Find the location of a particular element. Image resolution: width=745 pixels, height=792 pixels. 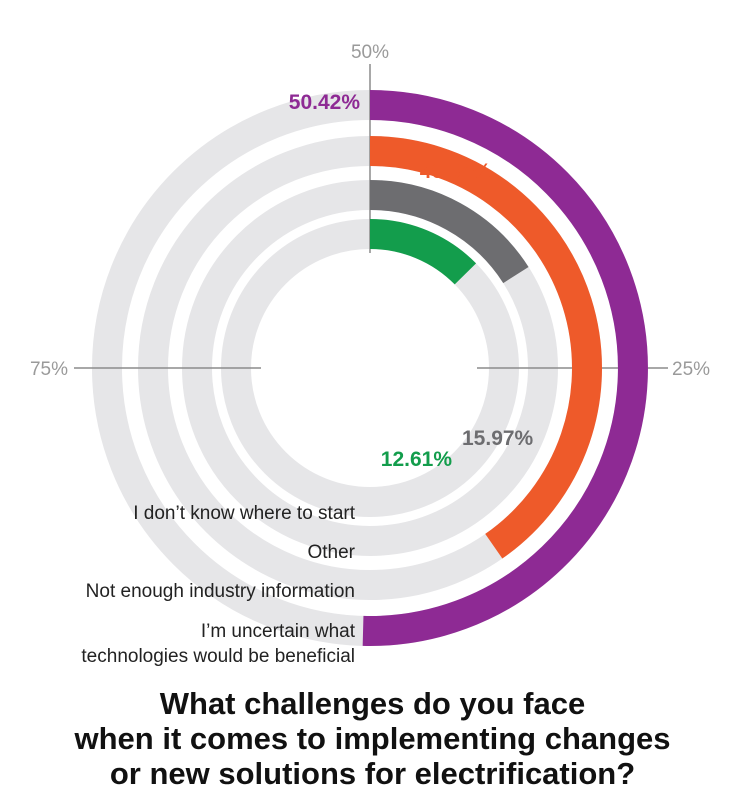

value-label-4: 12.61% is located at coordinates (417, 459).